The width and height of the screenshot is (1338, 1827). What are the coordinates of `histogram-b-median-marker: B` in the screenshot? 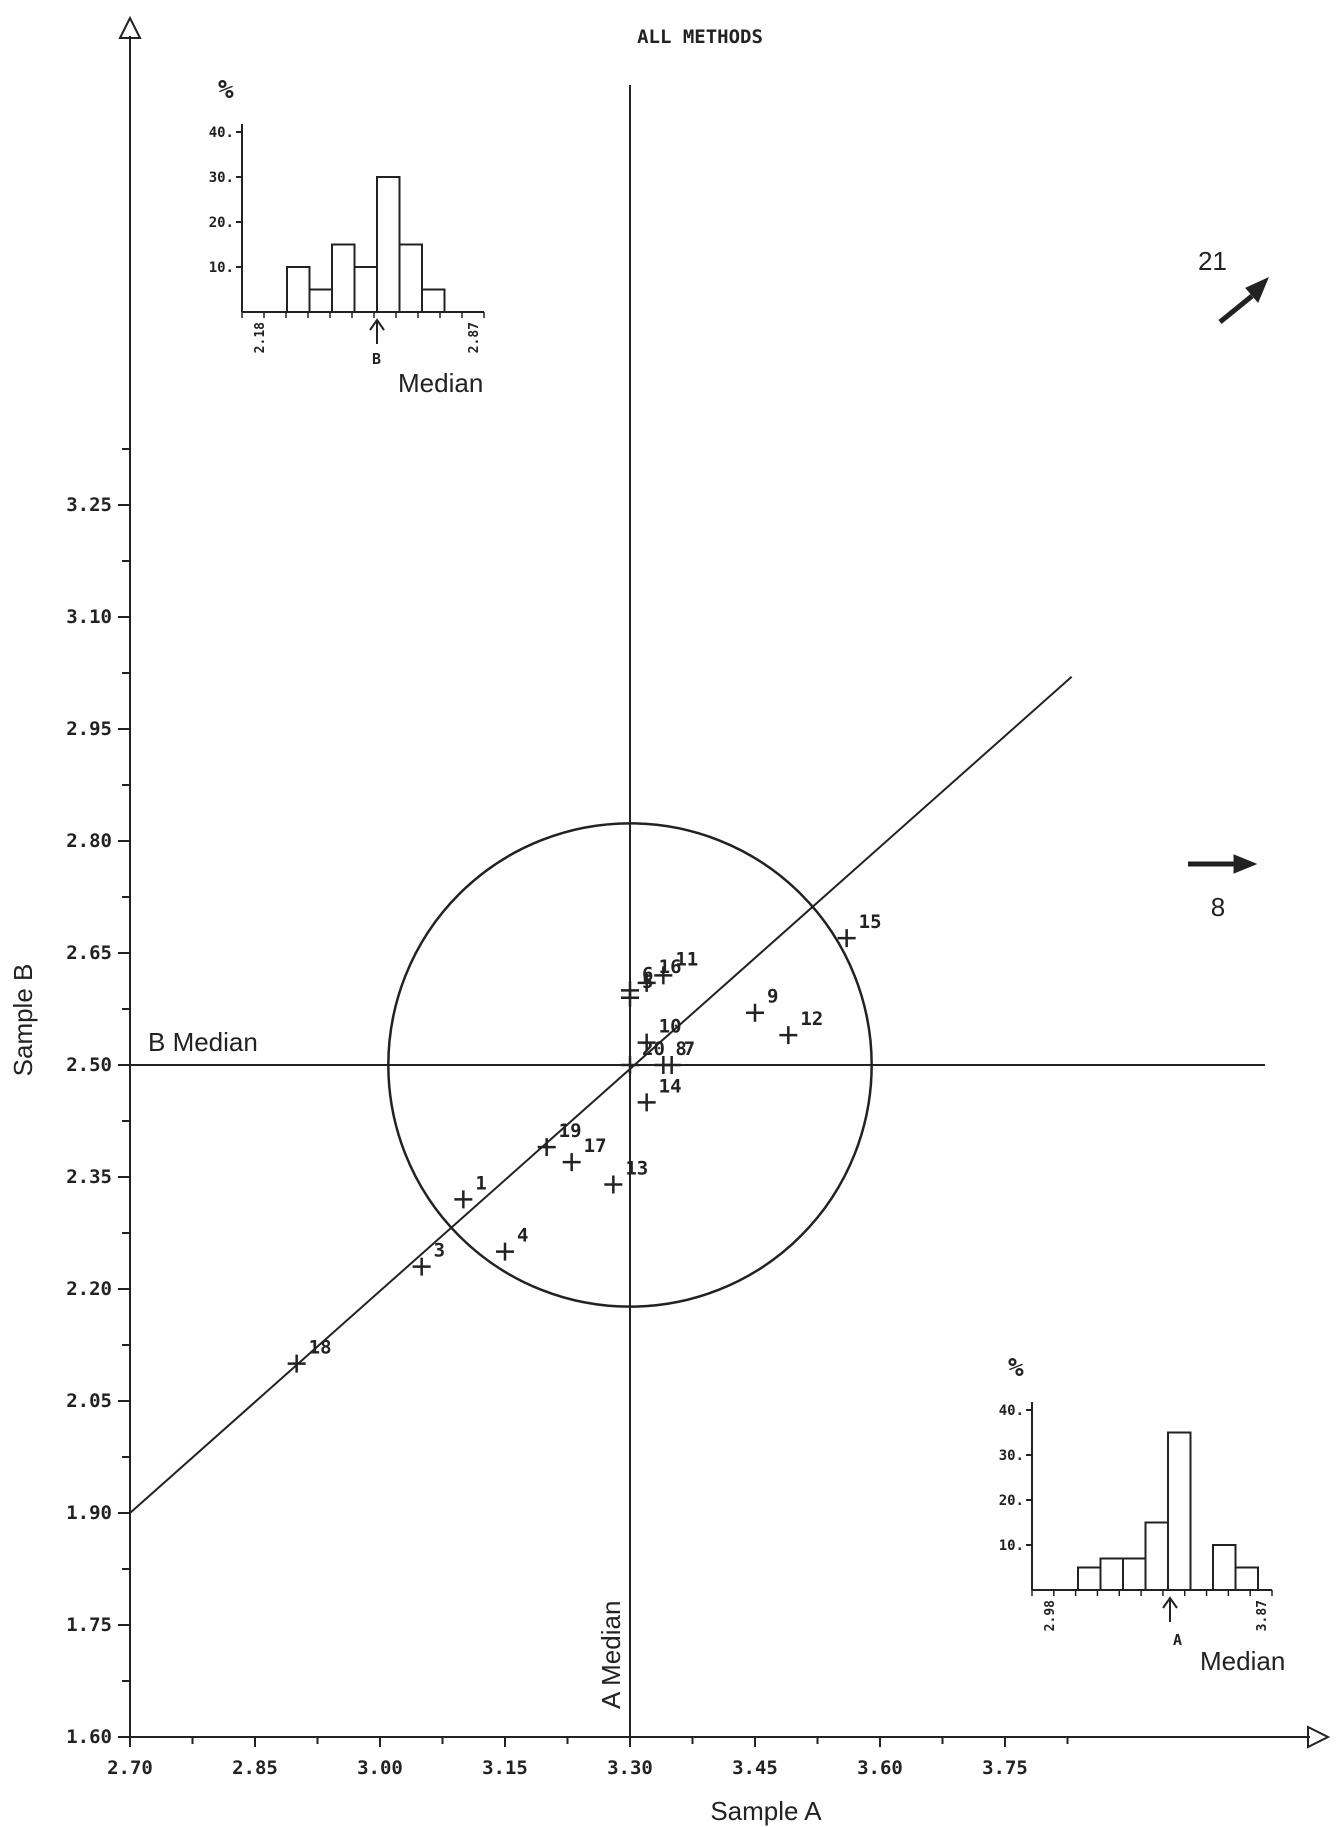 It's located at (376, 359).